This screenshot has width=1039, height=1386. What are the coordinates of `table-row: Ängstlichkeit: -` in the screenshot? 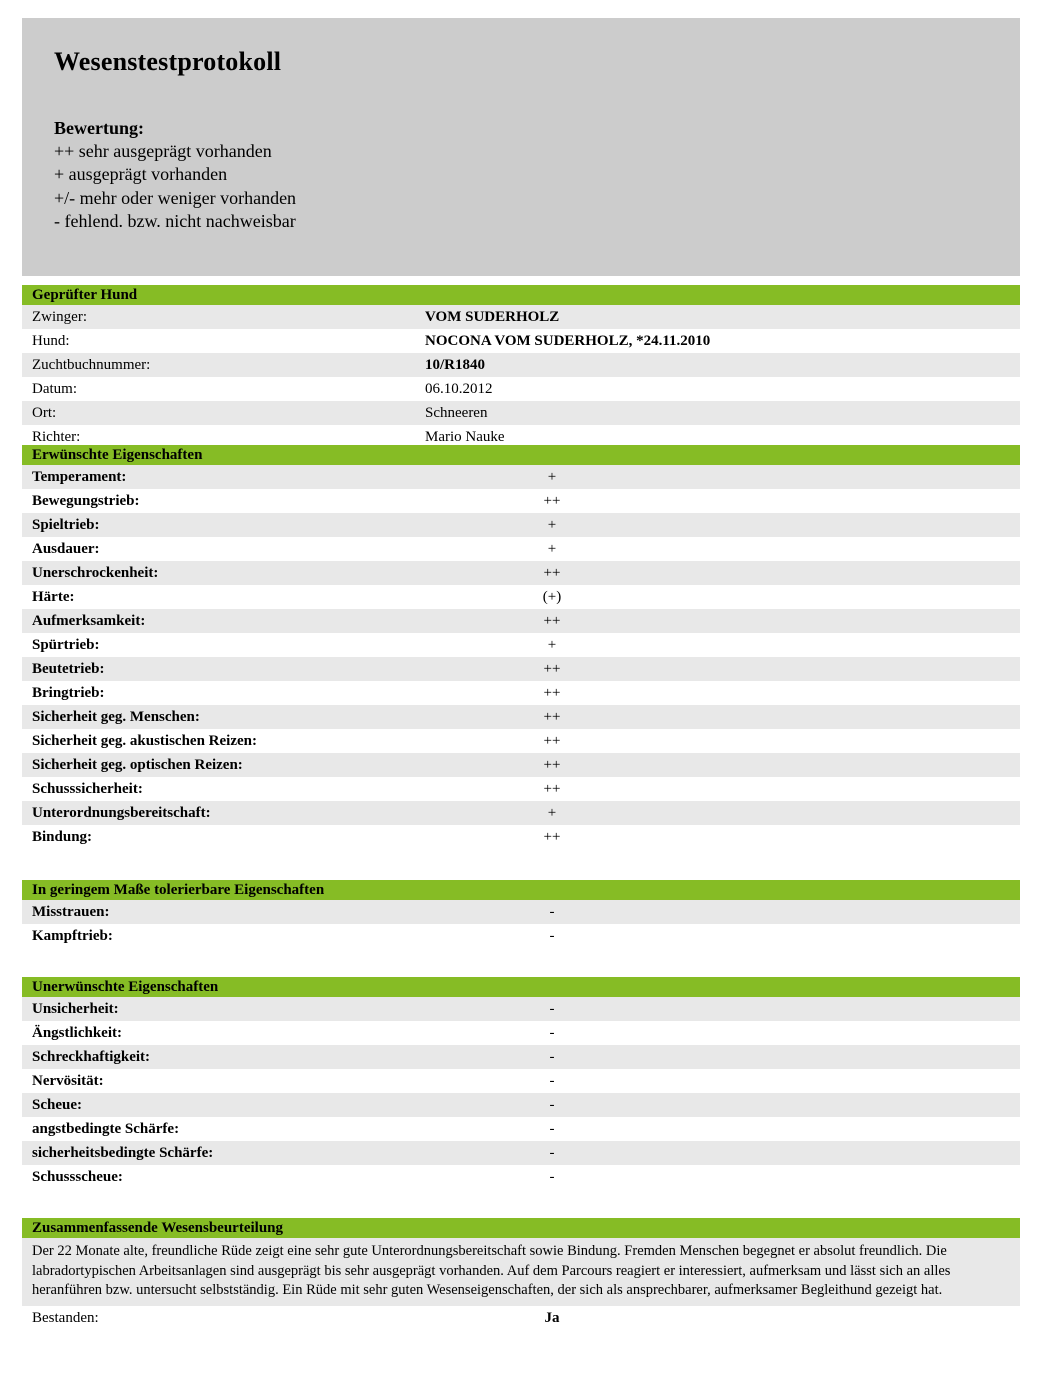 It's located at (521, 1033).